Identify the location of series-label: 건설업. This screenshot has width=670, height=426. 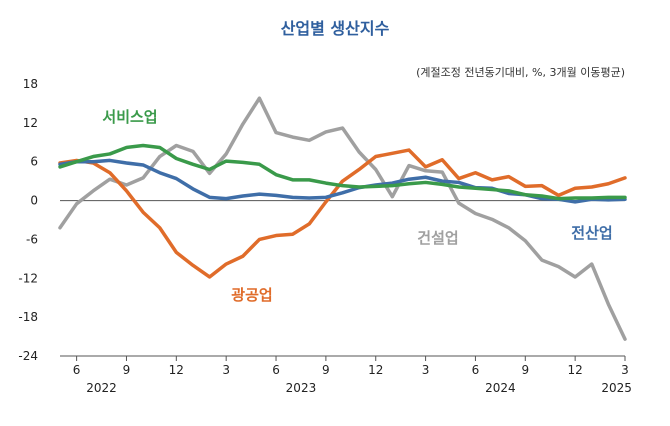
(437, 238).